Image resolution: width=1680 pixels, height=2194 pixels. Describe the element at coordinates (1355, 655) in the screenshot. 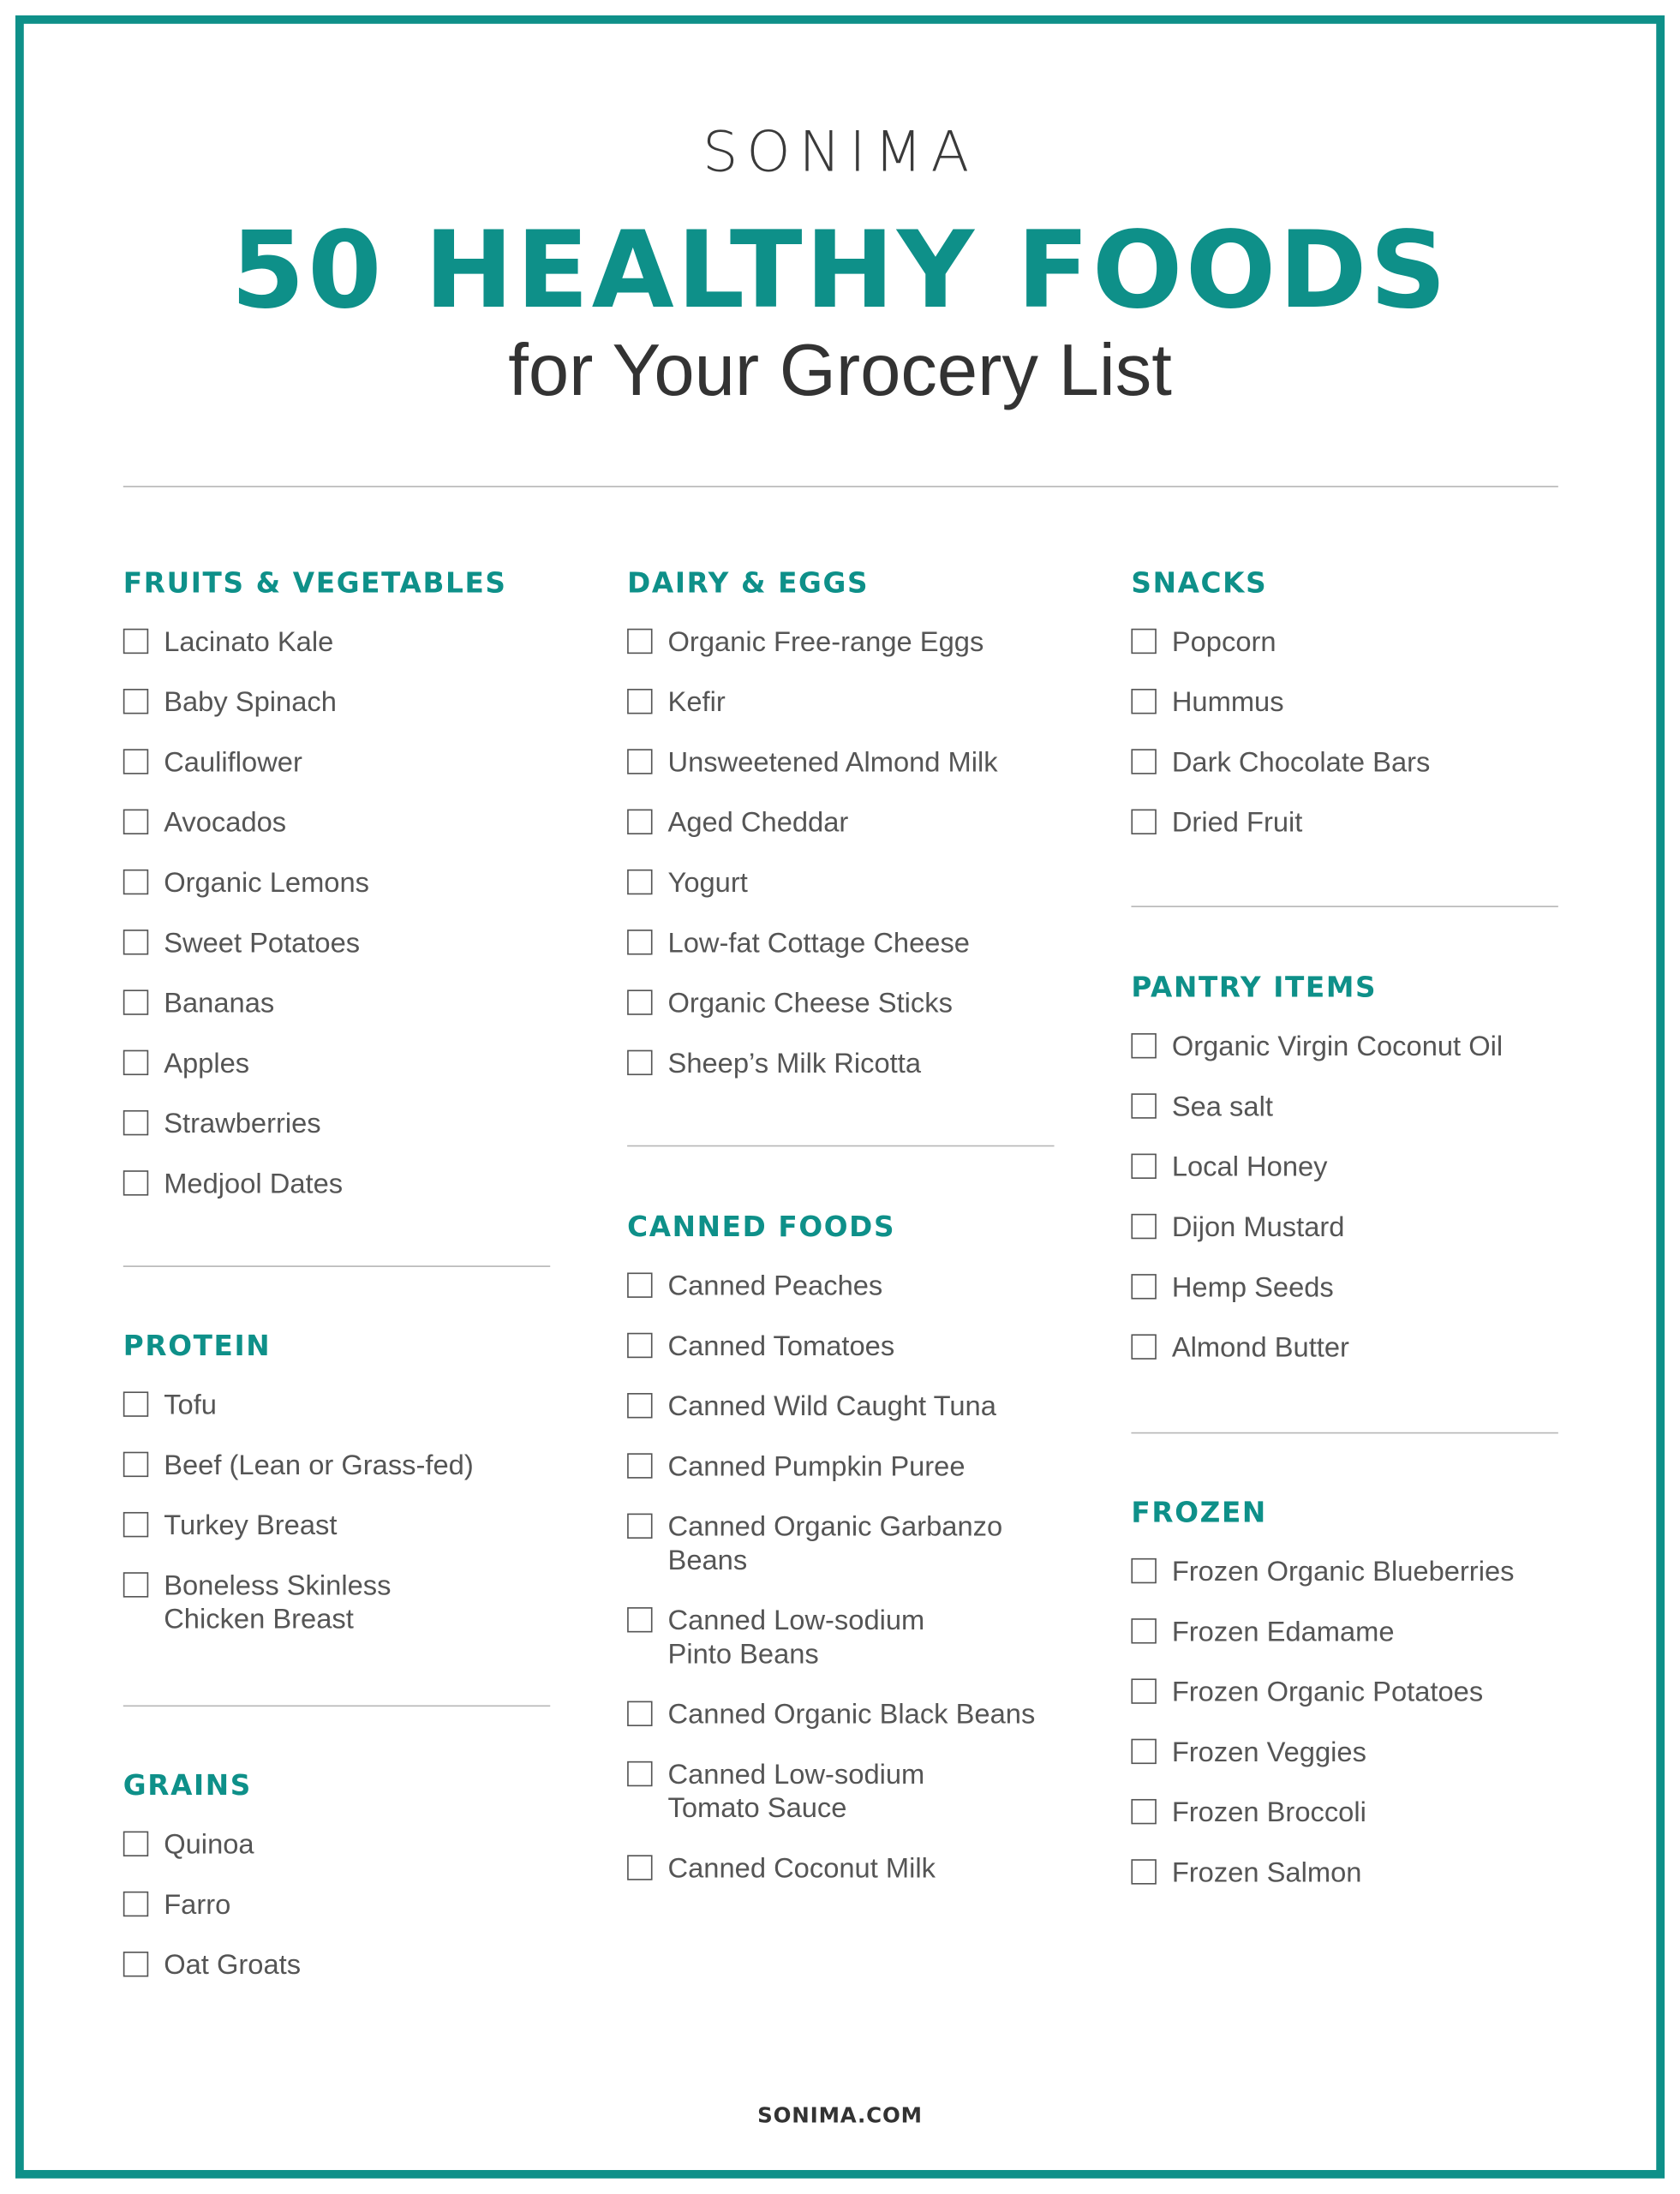

I see `checklist-item: Popcorn` at that location.